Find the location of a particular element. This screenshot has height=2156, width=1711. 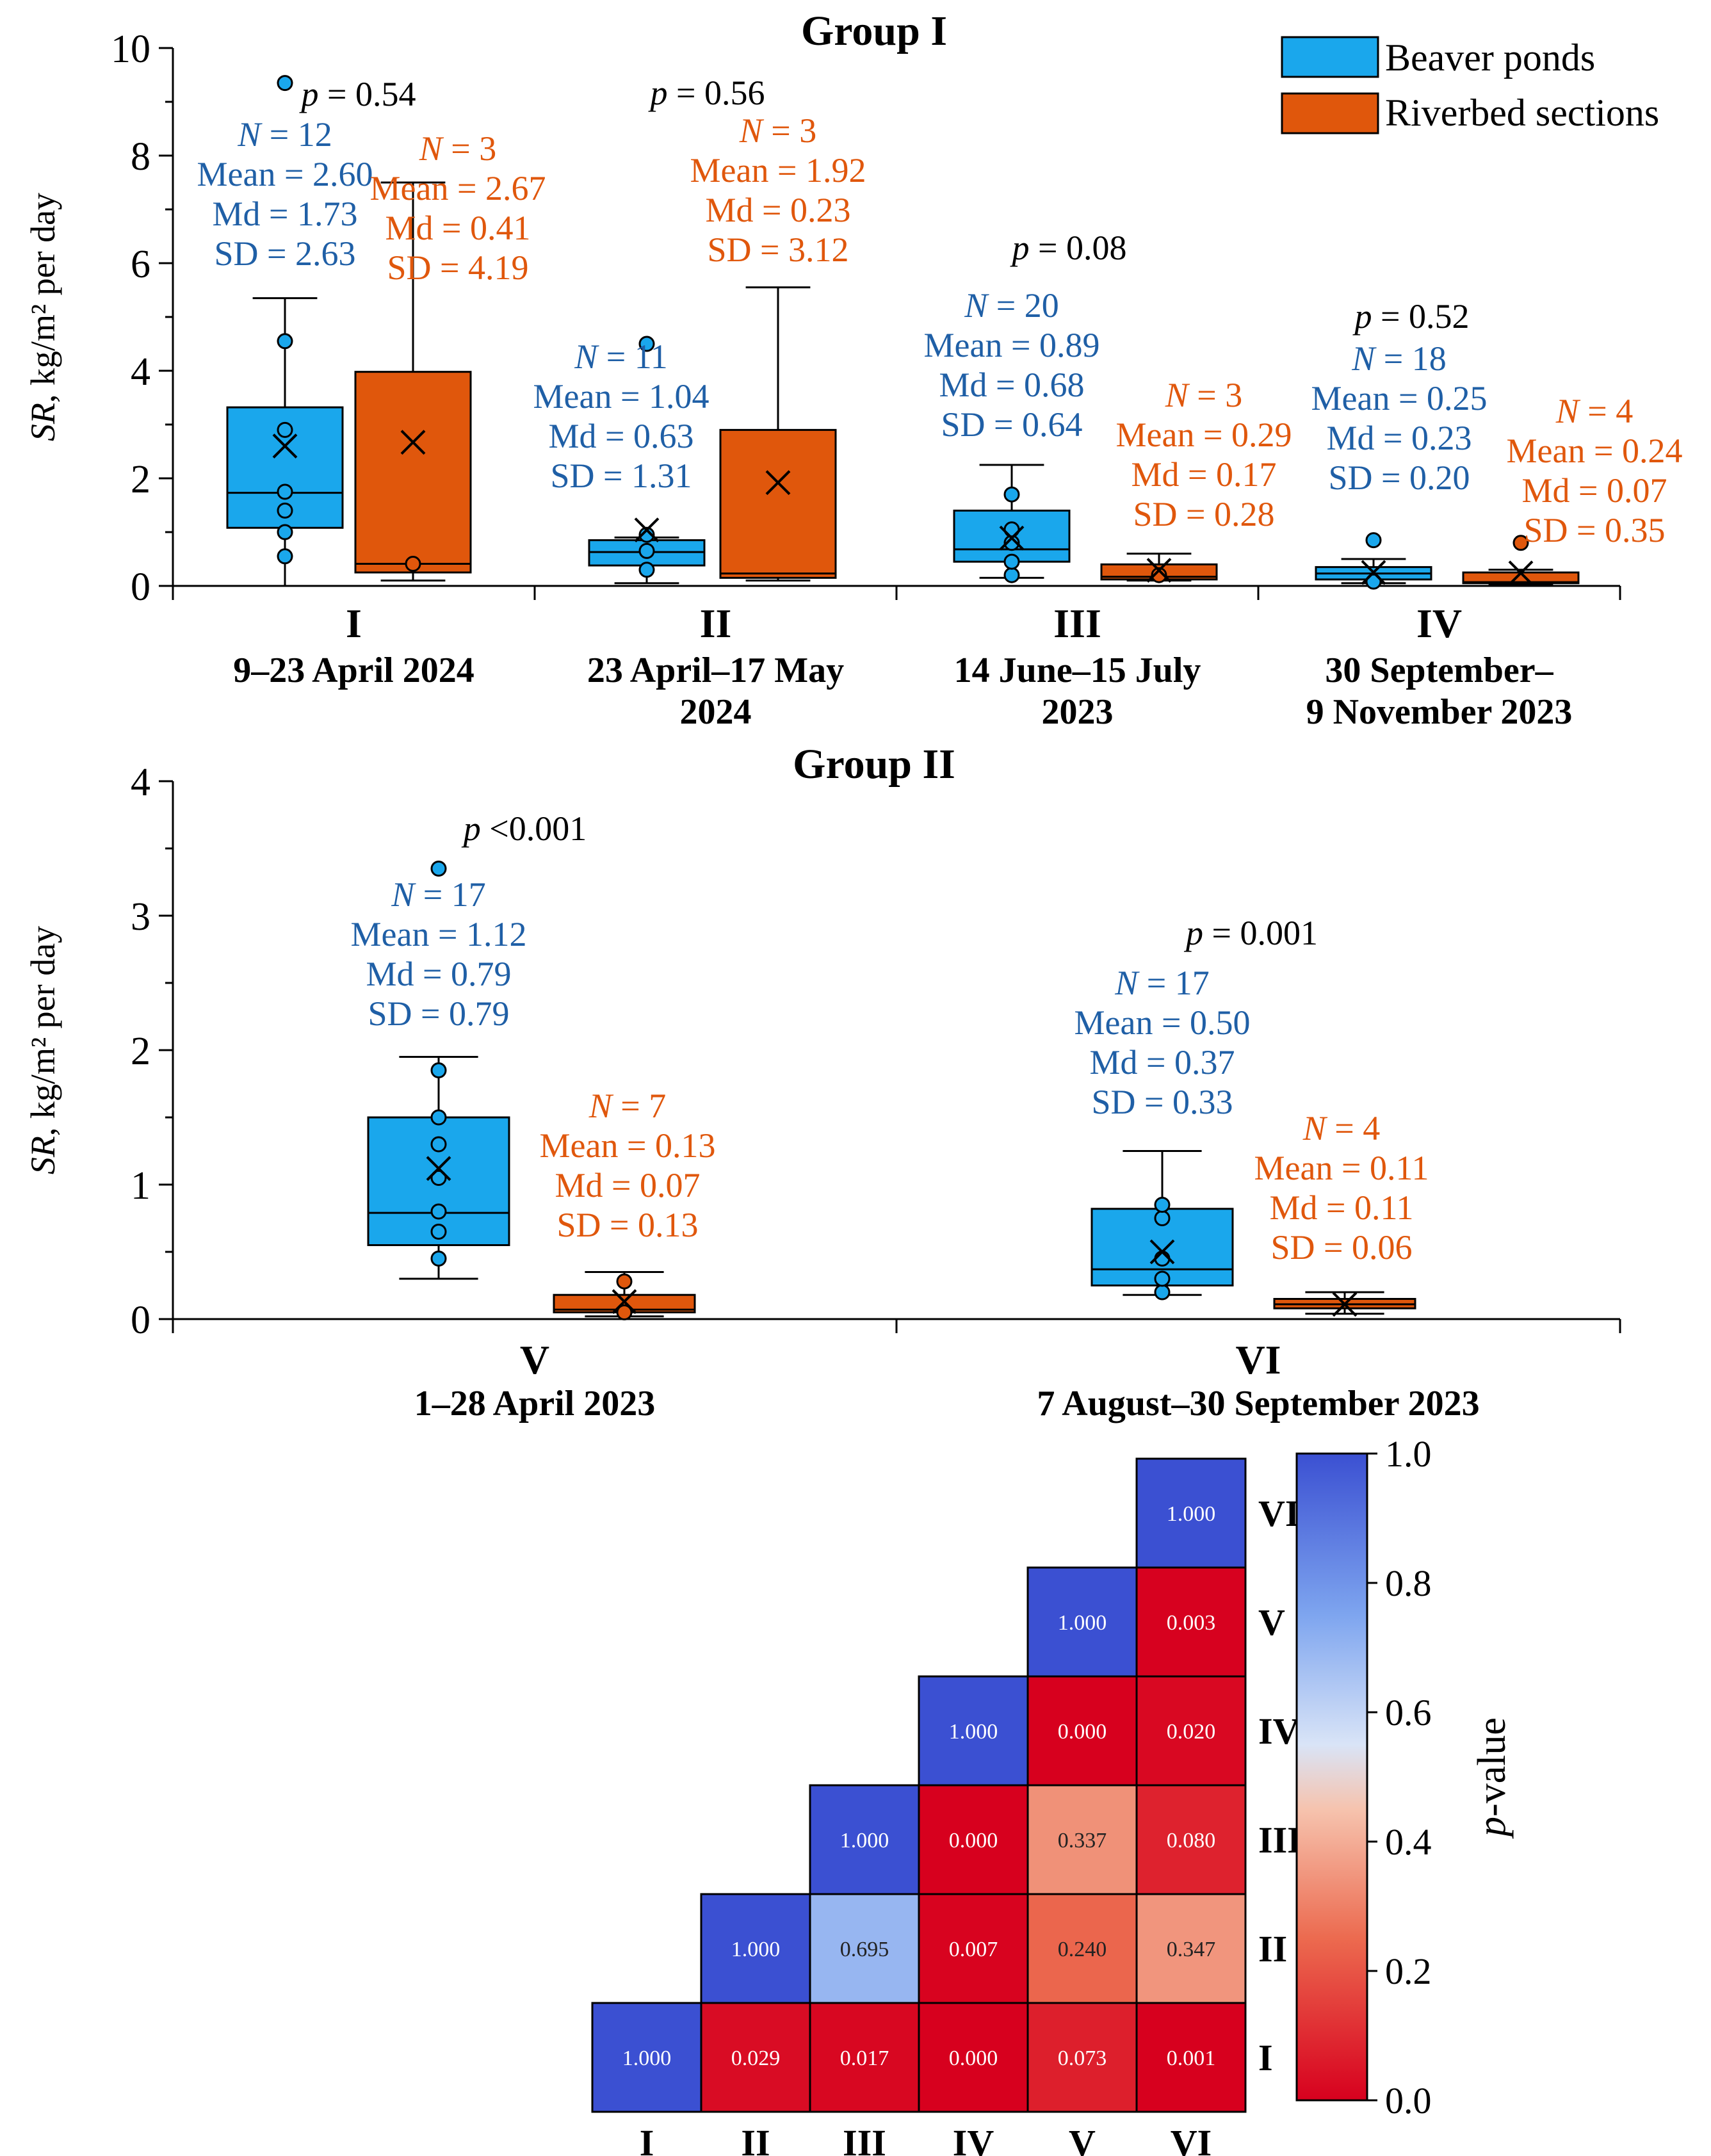

period-dates: 14 June–15 July is located at coordinates (1077, 671).